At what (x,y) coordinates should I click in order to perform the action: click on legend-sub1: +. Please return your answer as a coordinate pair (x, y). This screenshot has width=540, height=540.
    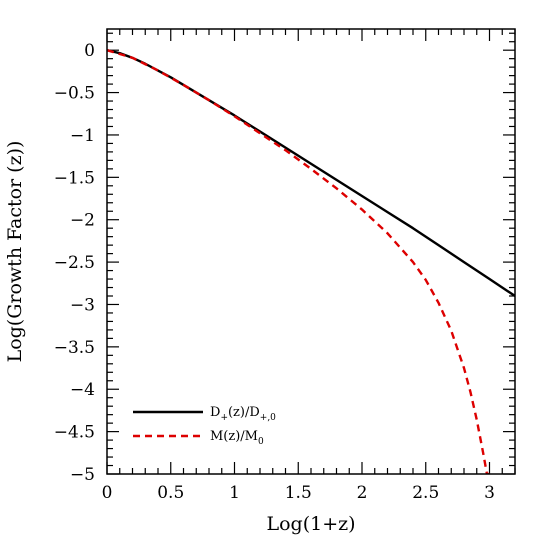
    Looking at the image, I should click on (224, 418).